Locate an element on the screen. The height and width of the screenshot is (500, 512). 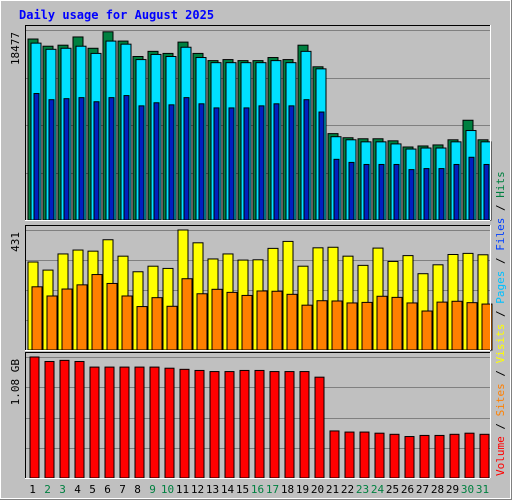
x-tick-label-day-7: 7 is located at coordinates (122, 489).